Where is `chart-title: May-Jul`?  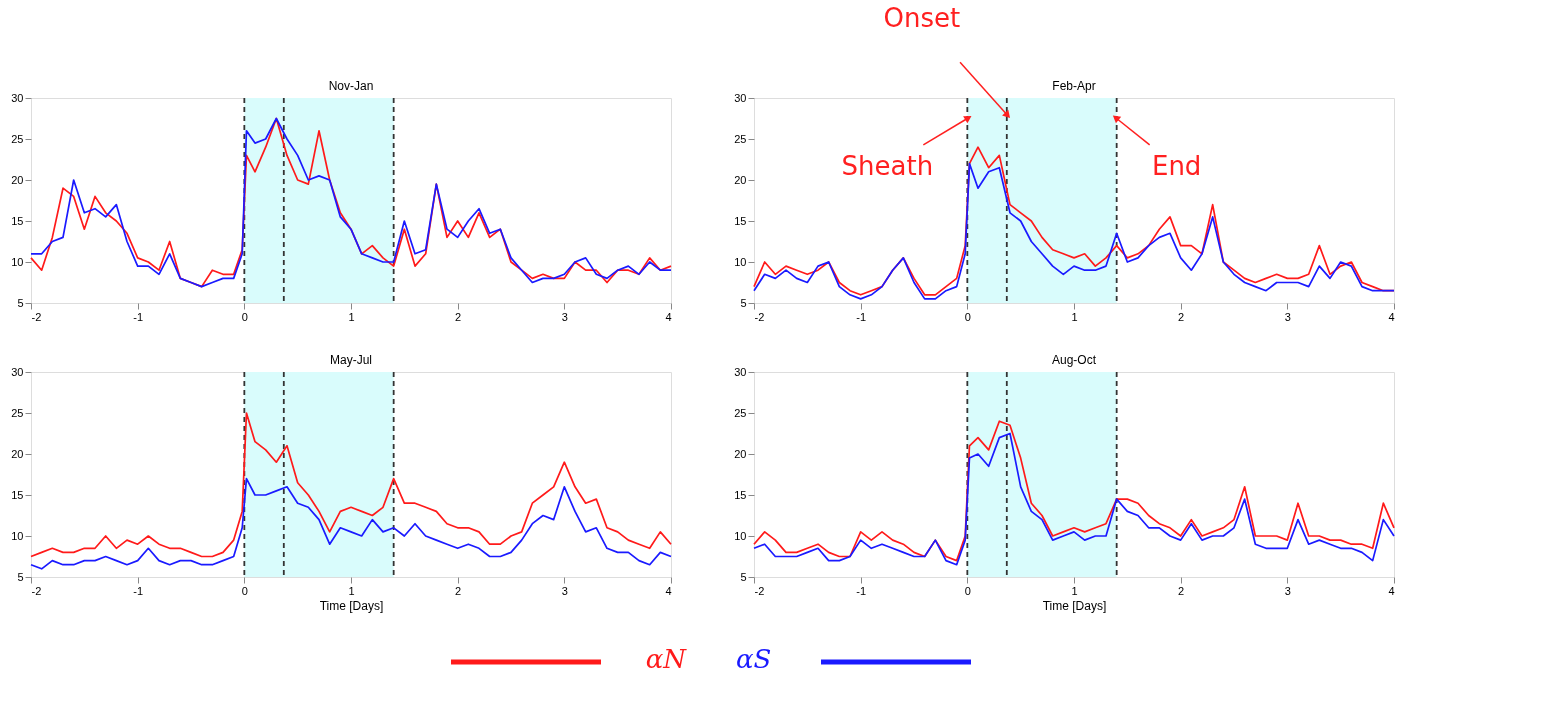
chart-title: May-Jul is located at coordinates (351, 360).